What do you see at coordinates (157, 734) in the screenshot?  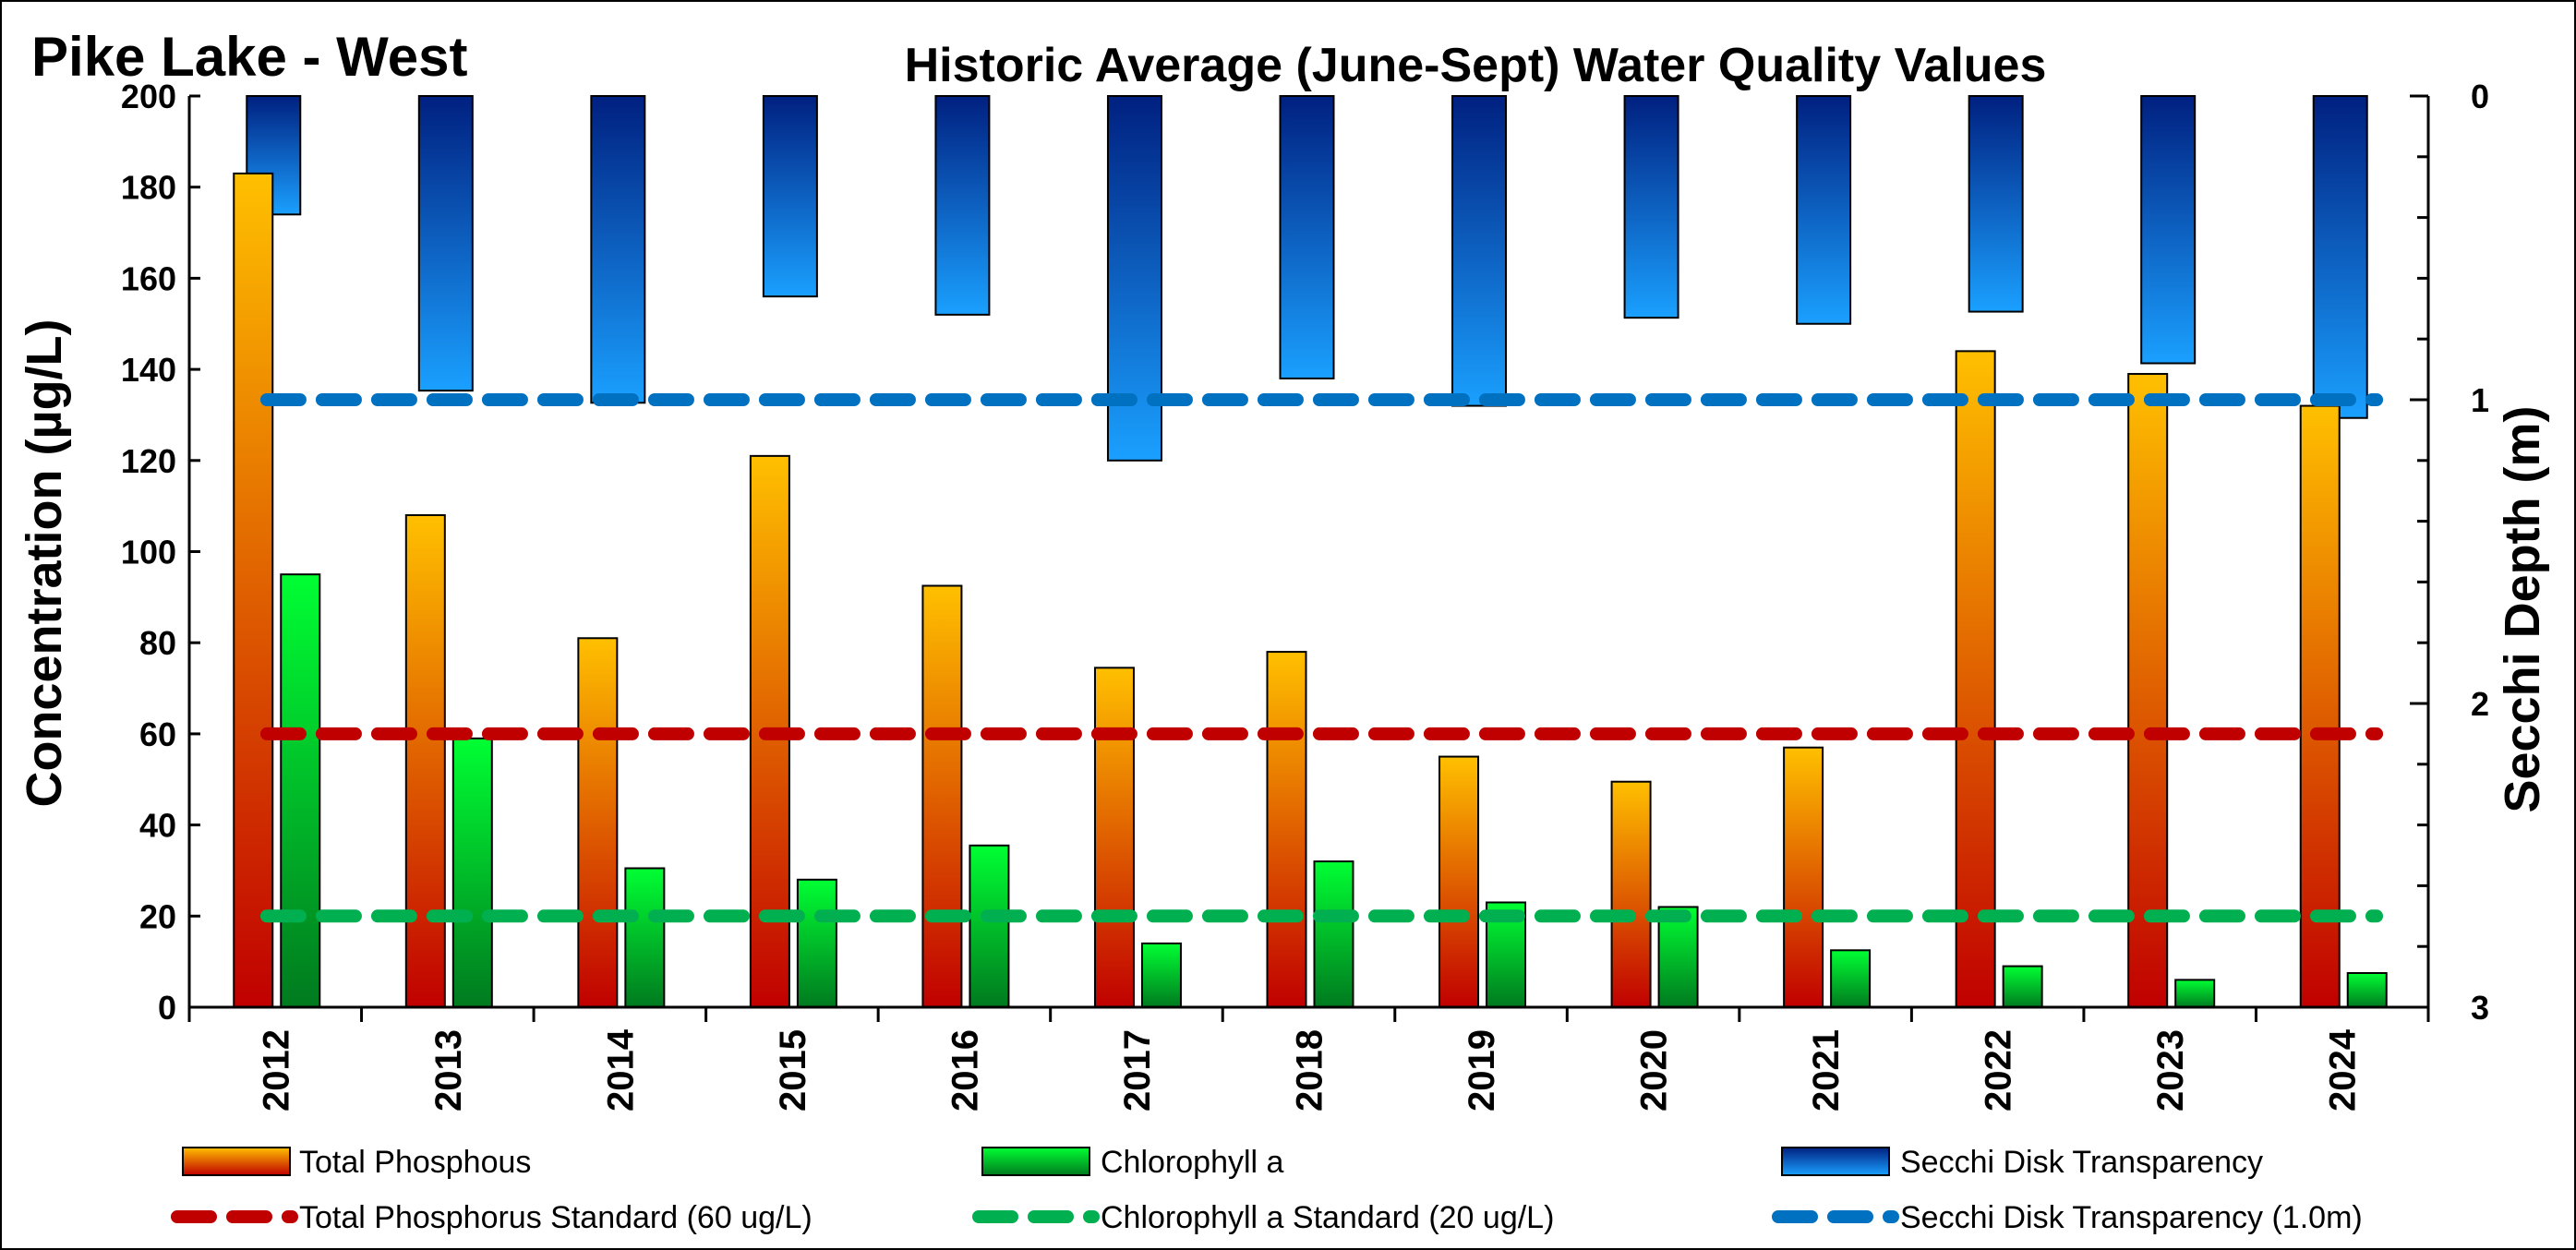 I see `y-tick-label-60: 60` at bounding box center [157, 734].